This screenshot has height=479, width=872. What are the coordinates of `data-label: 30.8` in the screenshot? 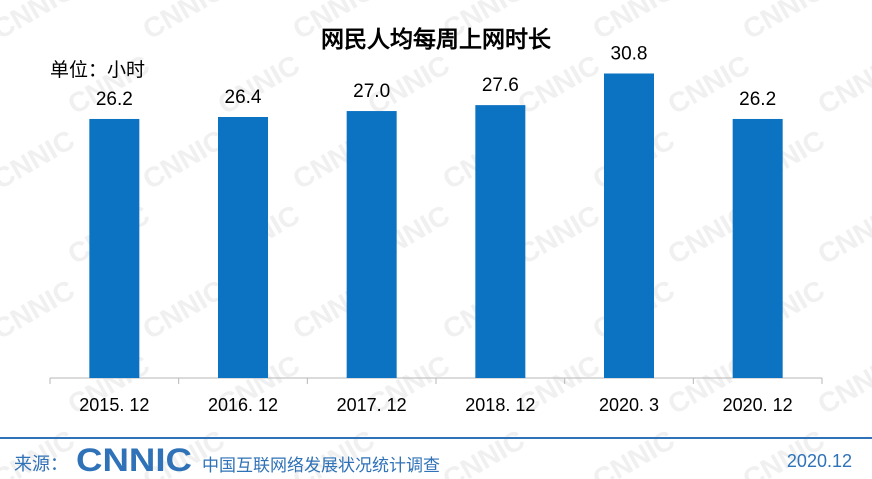 It's located at (629, 53).